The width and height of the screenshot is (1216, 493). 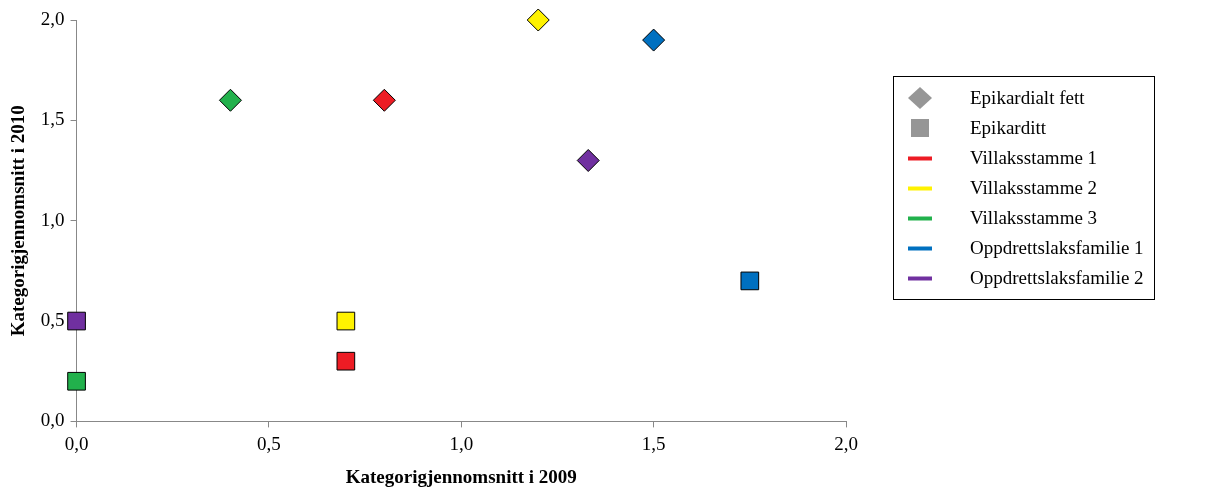 What do you see at coordinates (461, 476) in the screenshot?
I see `x-axis-title: Kategorigjennomsnitt i 2009` at bounding box center [461, 476].